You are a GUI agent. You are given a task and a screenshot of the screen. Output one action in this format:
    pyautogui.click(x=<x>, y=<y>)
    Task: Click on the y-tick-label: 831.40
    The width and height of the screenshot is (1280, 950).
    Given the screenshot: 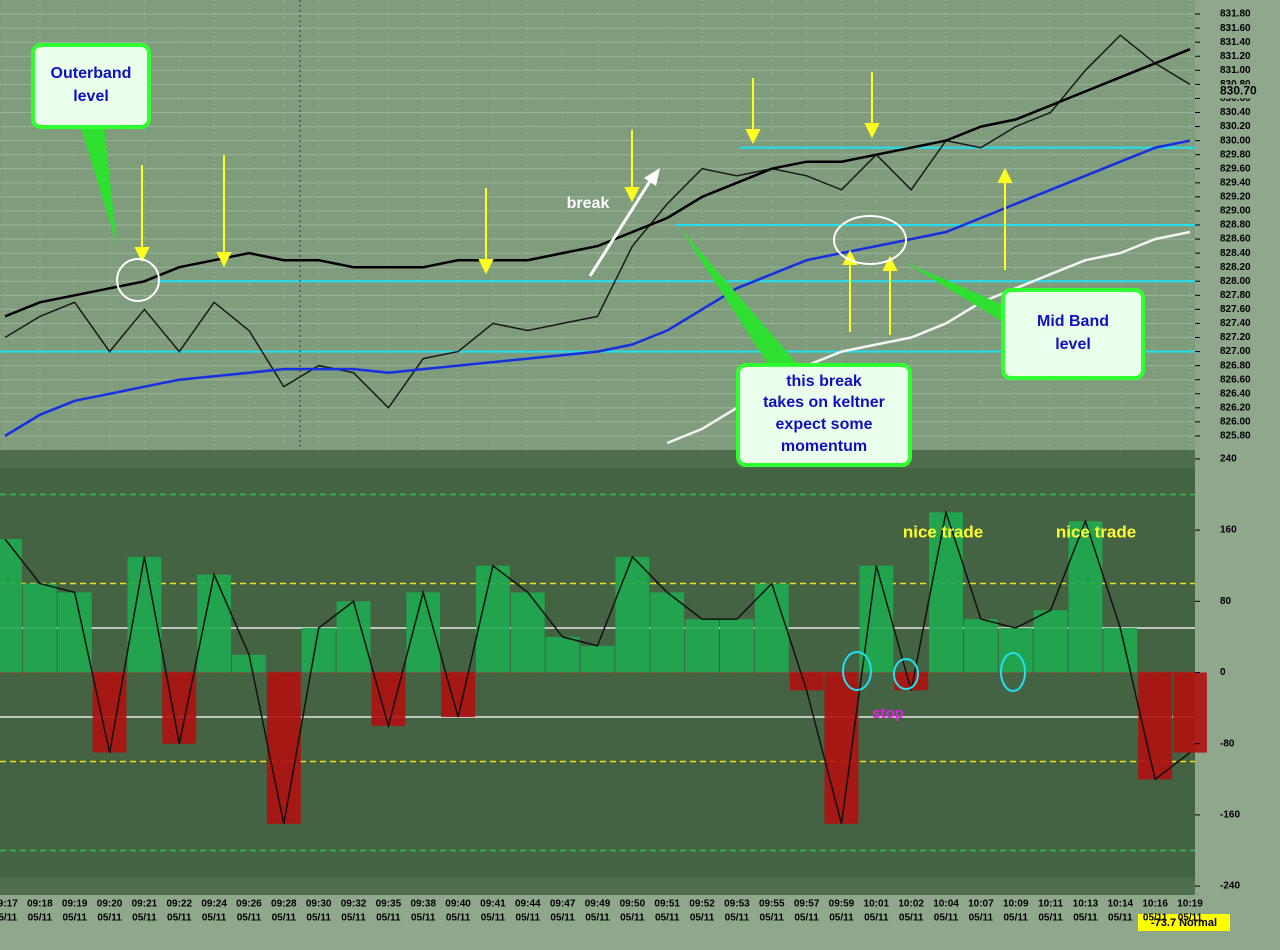 What is the action you would take?
    pyautogui.click(x=1235, y=42)
    